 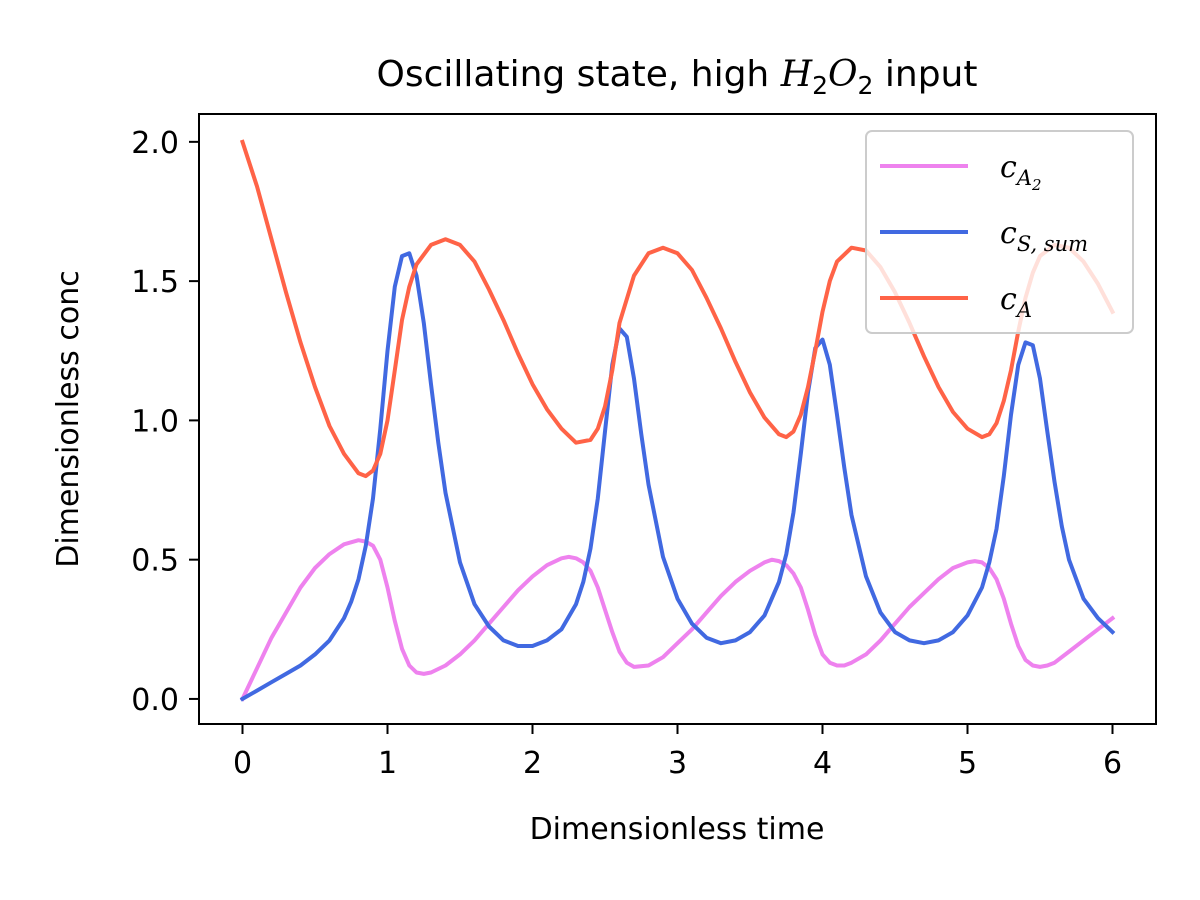 I want to click on x-tick-label: 3, so click(x=677, y=763).